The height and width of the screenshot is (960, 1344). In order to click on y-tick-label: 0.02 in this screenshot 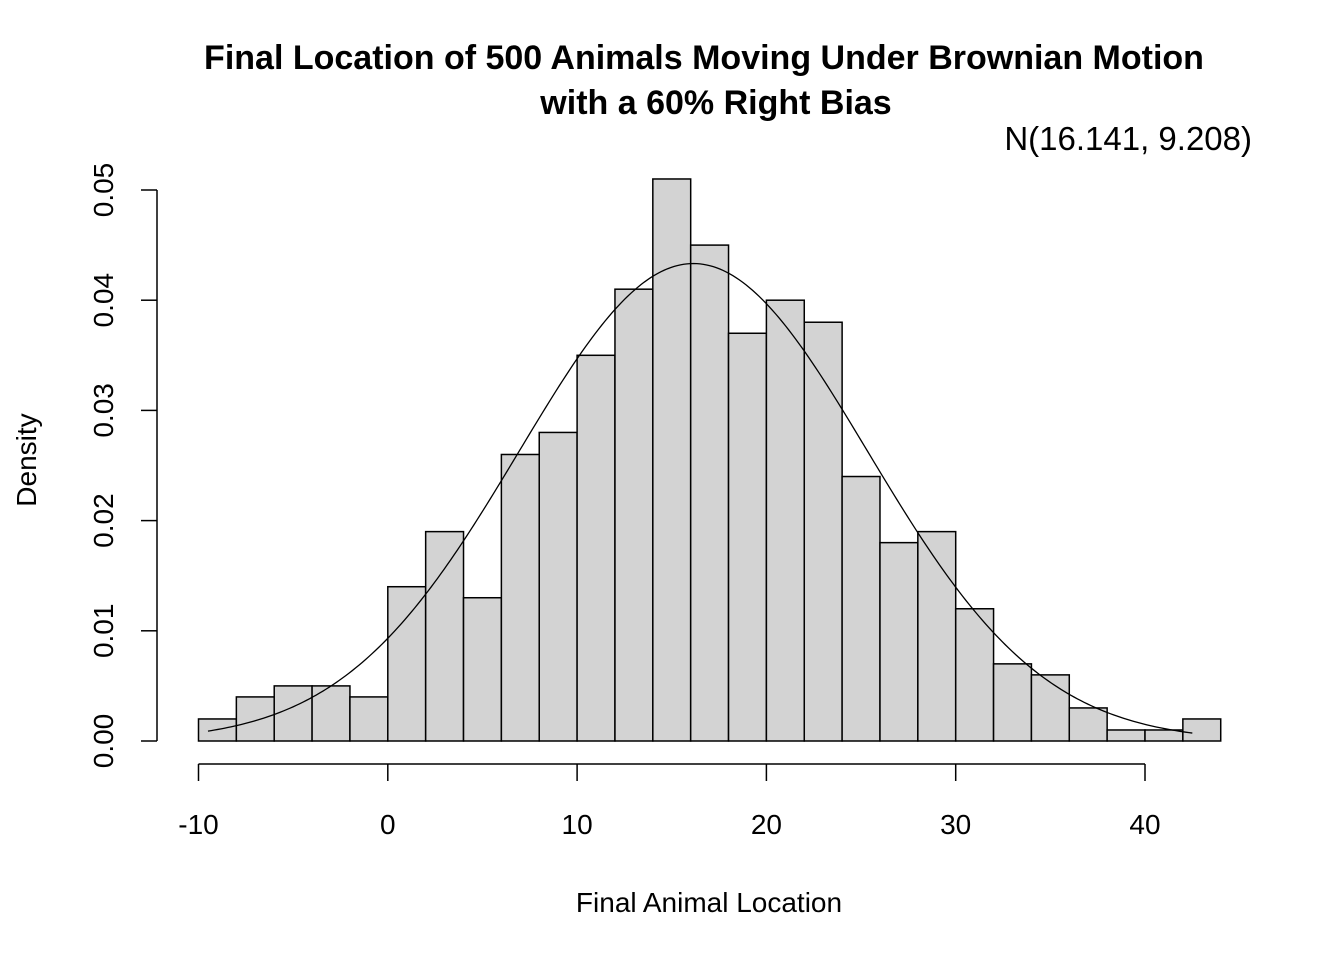, I will do `click(103, 520)`.